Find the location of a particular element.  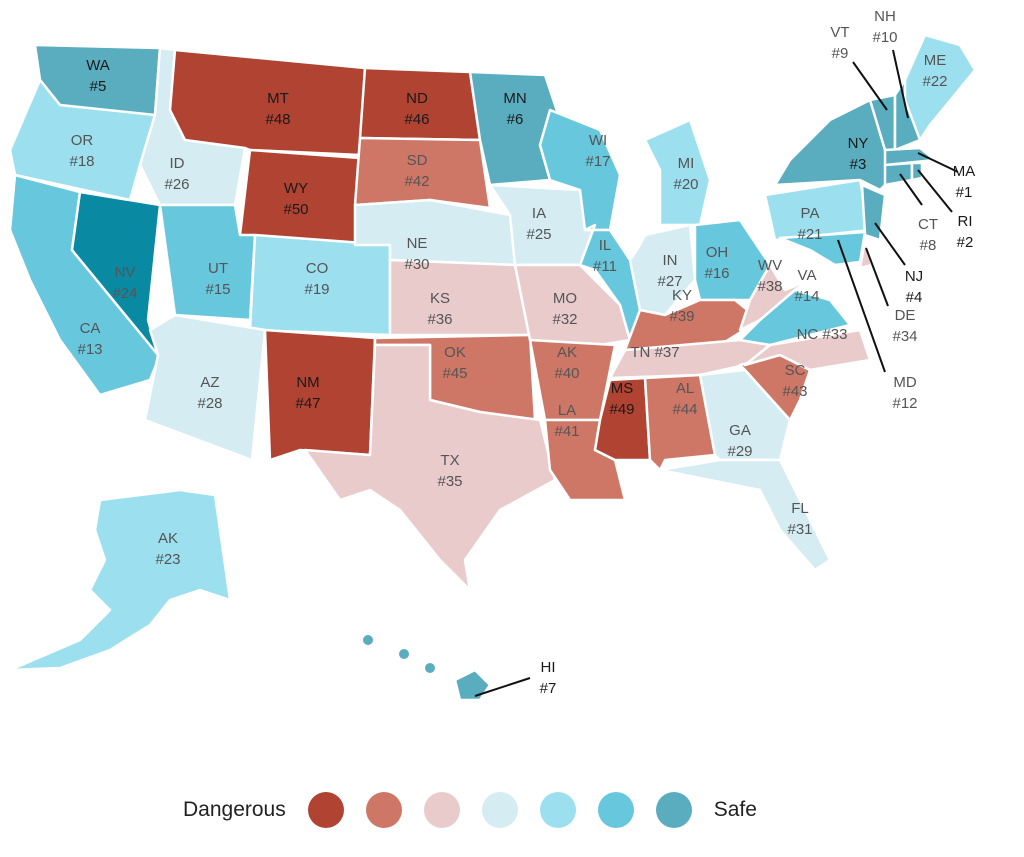

state-or is located at coordinates (82, 140).